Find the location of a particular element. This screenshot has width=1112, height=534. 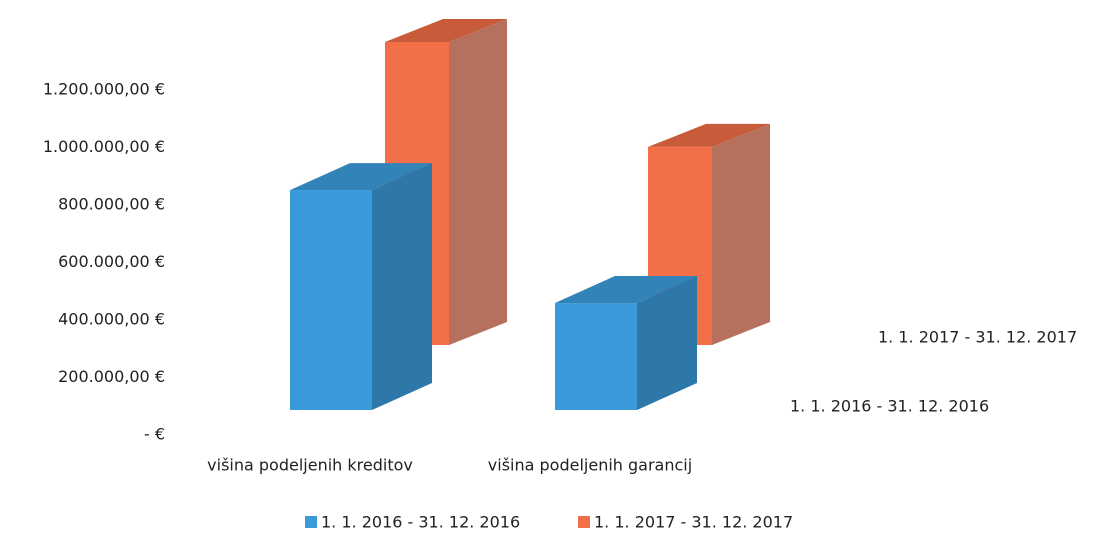

x-tick-label: višina podeljenih garancij is located at coordinates (590, 465).